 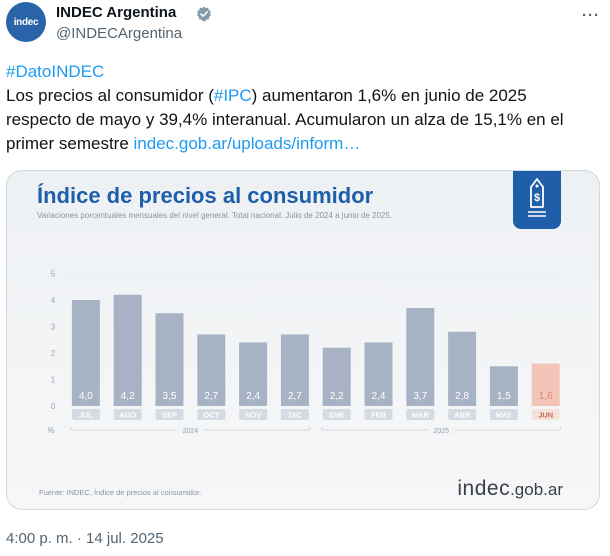 What do you see at coordinates (53, 327) in the screenshot?
I see `y-tick-label: 3` at bounding box center [53, 327].